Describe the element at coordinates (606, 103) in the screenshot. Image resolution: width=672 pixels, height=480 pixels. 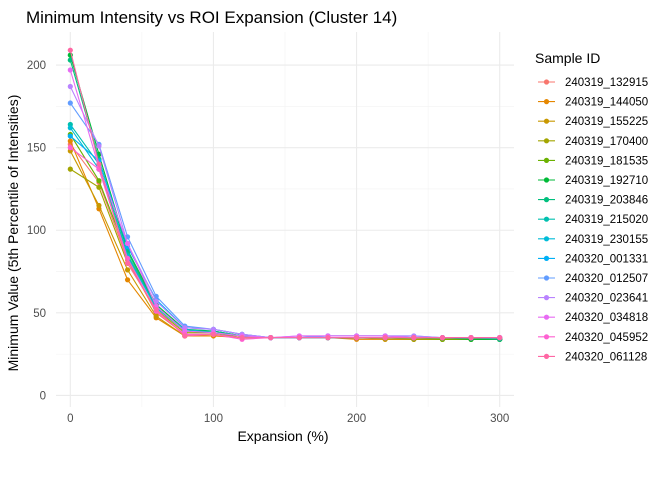
I see `legend-label: 240319_144050` at that location.